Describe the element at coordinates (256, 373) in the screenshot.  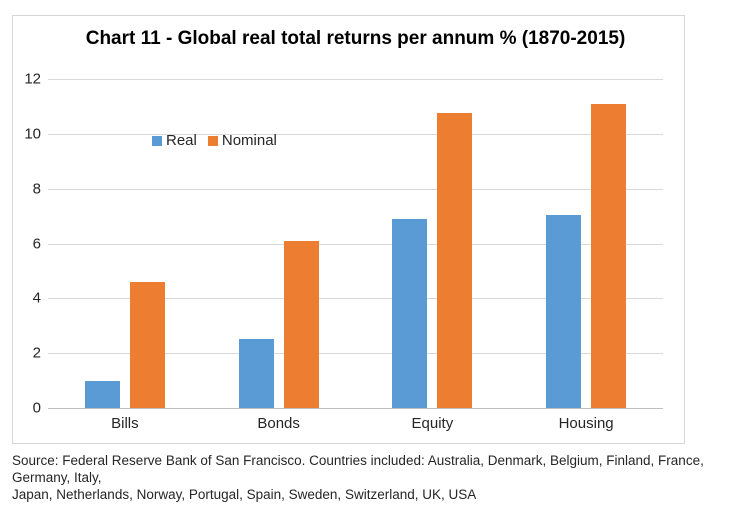
I see `bar-real-bonds` at that location.